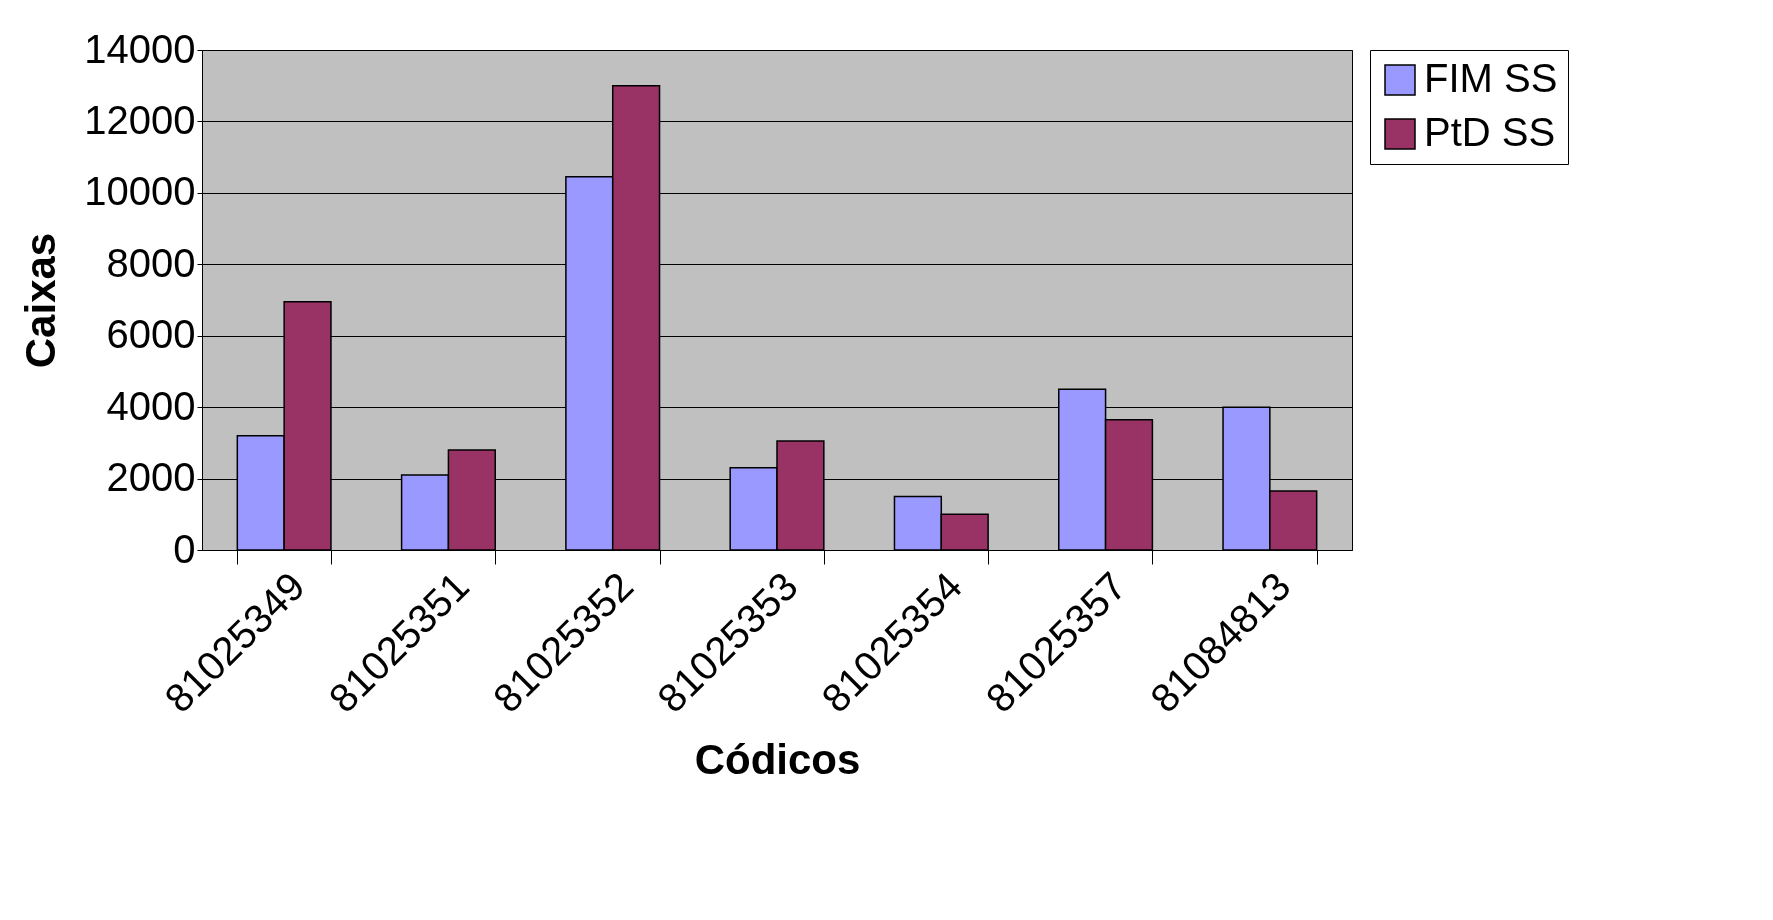 The image size is (1773, 920). What do you see at coordinates (41, 300) in the screenshot?
I see `y-axis-title: Caixas` at bounding box center [41, 300].